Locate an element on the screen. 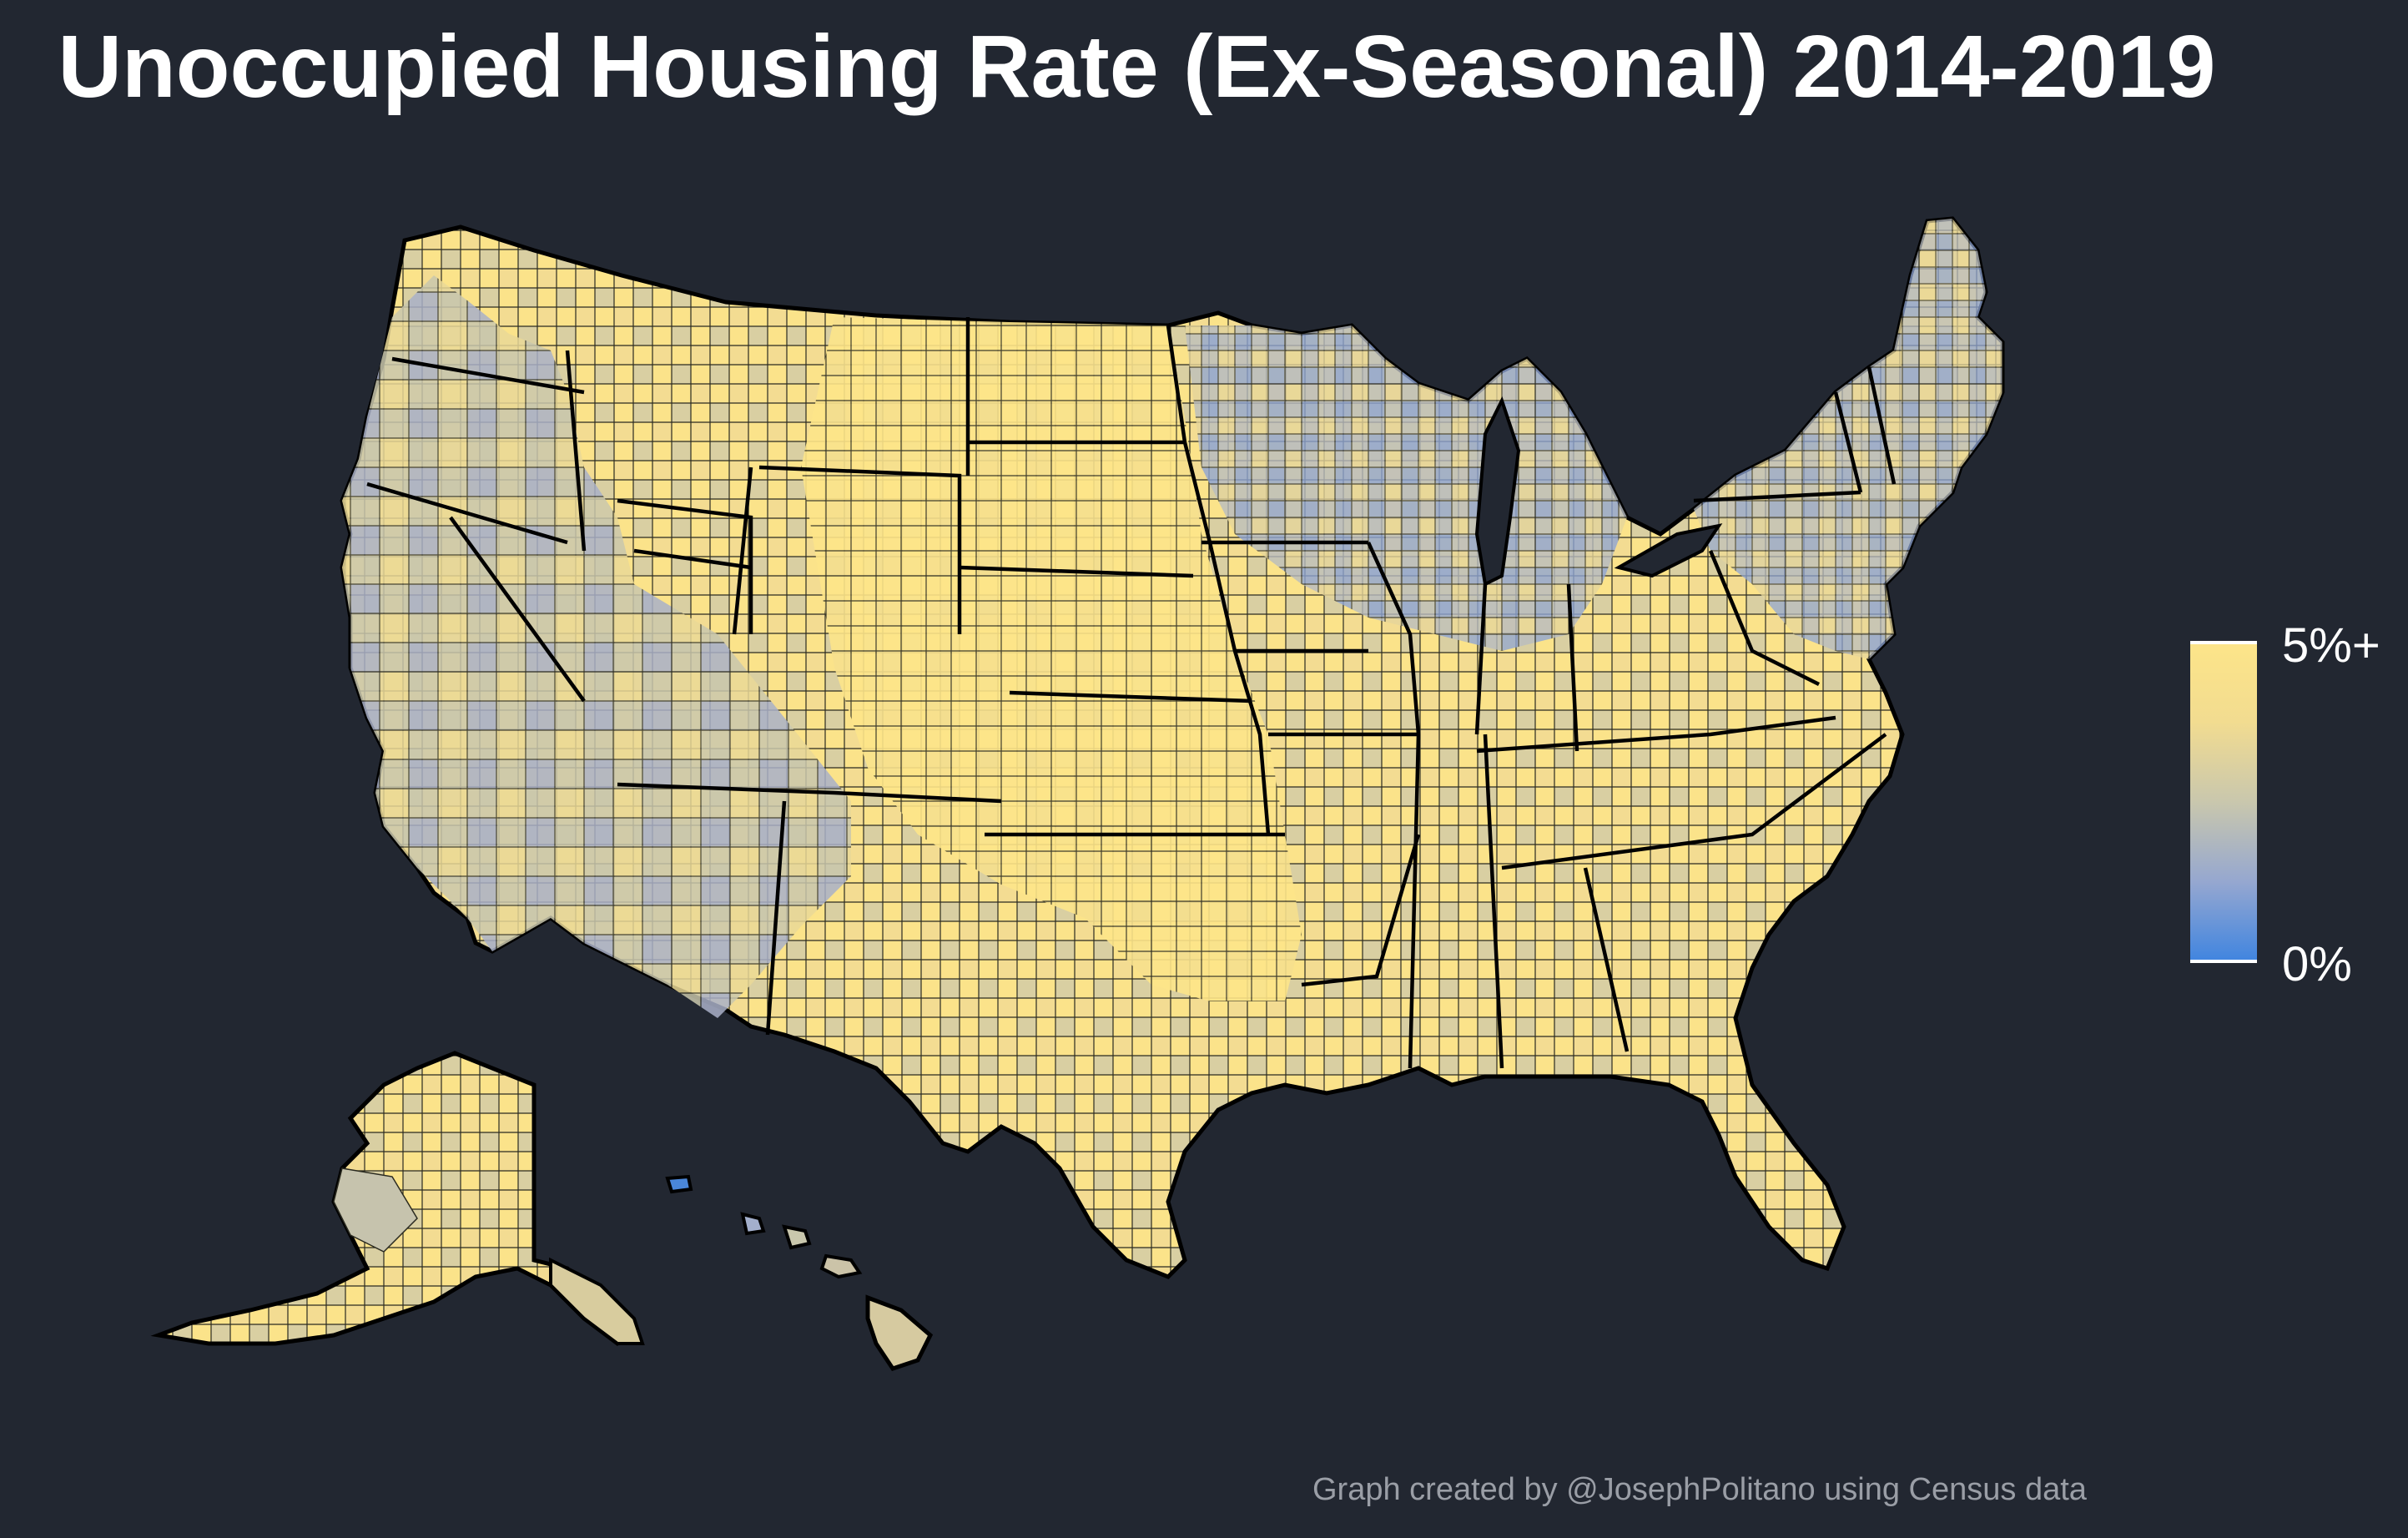 This screenshot has height=1538, width=2408. hawaii-maui is located at coordinates (841, 1266).